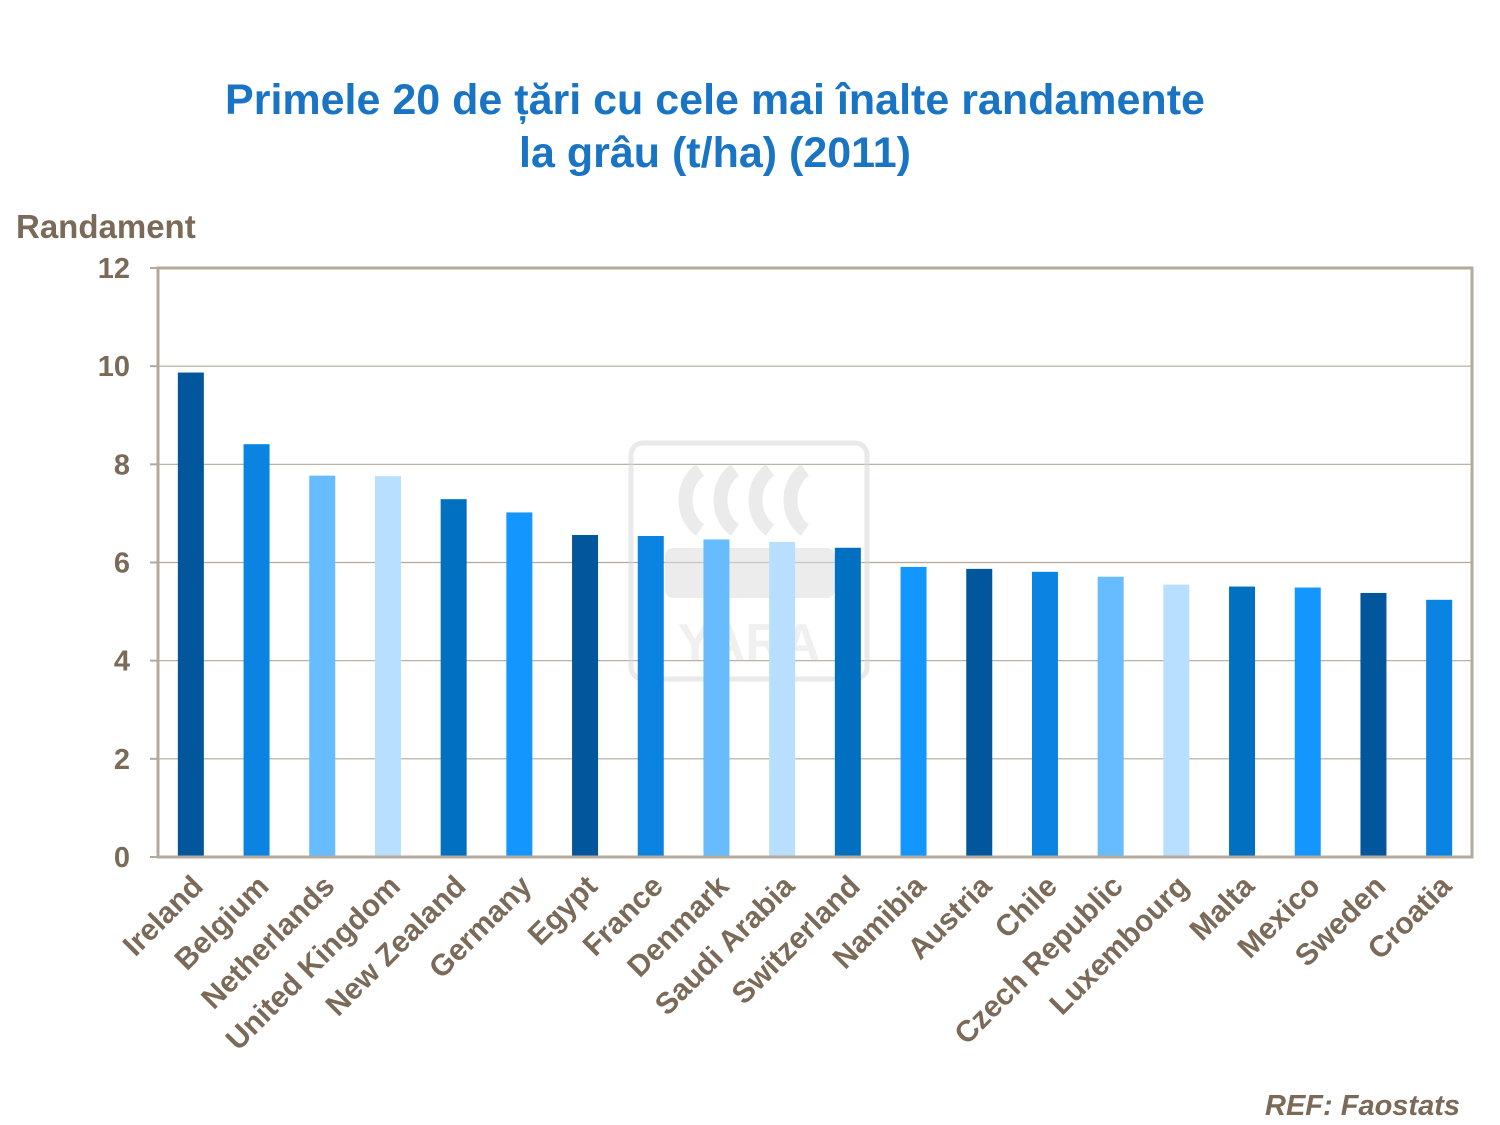 This screenshot has width=1500, height=1125. I want to click on bar-belgium, so click(256, 650).